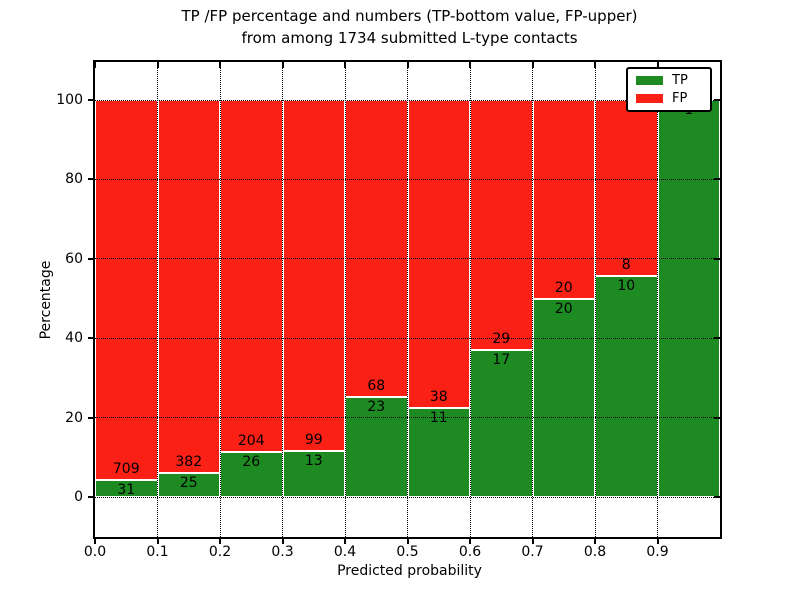 The width and height of the screenshot is (800, 600). I want to click on tp-legend-swatch, so click(649, 81).